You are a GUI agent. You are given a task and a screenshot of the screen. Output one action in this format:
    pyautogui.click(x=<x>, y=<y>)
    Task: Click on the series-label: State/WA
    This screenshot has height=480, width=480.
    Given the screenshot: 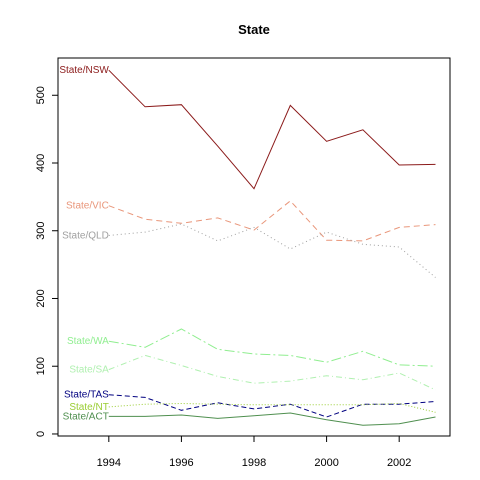 What is the action you would take?
    pyautogui.click(x=88, y=341)
    